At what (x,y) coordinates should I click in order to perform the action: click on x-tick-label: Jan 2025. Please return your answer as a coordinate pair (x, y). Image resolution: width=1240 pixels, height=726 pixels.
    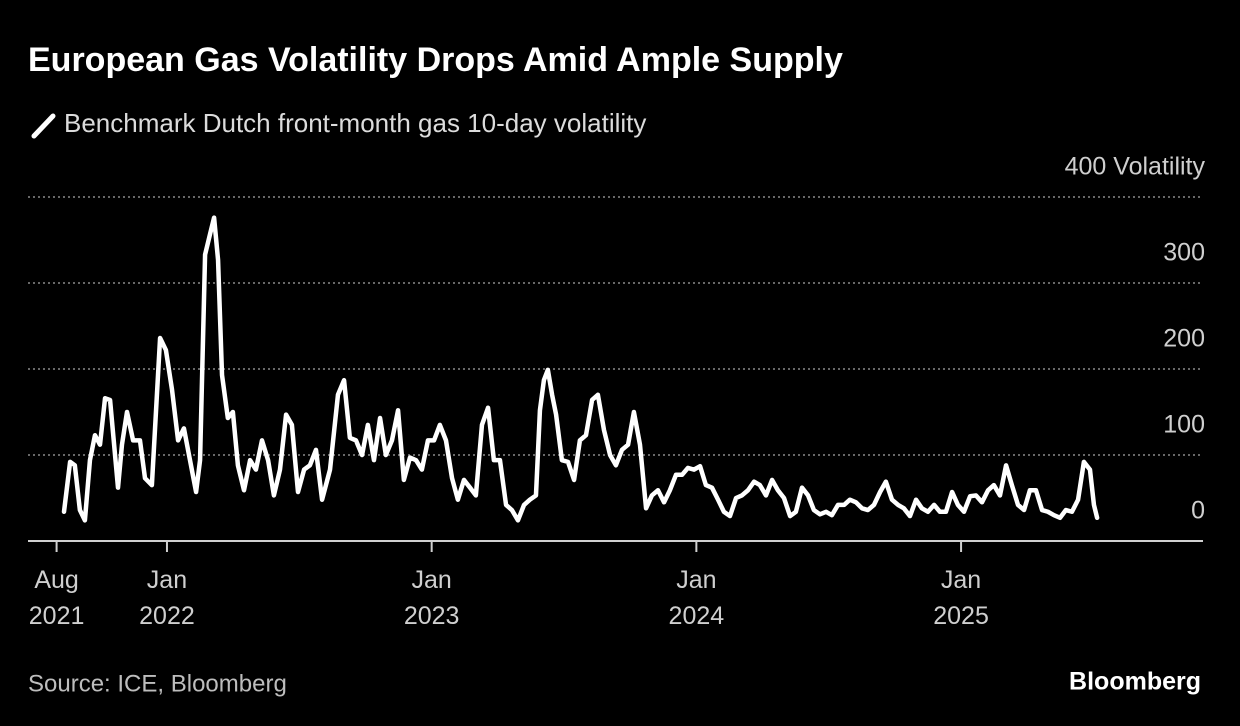
    Looking at the image, I should click on (961, 598).